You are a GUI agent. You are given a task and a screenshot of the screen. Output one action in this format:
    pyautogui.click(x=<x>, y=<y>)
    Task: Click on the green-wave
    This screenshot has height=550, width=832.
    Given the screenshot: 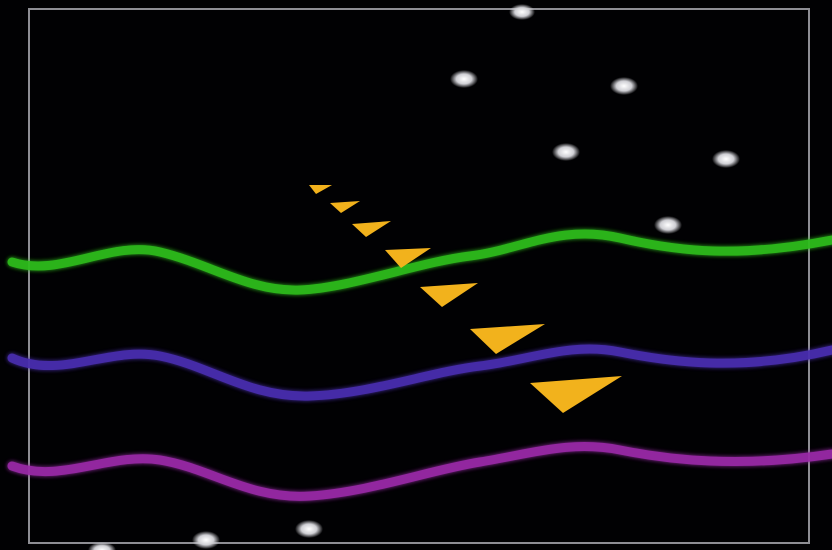 What is the action you would take?
    pyautogui.click(x=419, y=262)
    